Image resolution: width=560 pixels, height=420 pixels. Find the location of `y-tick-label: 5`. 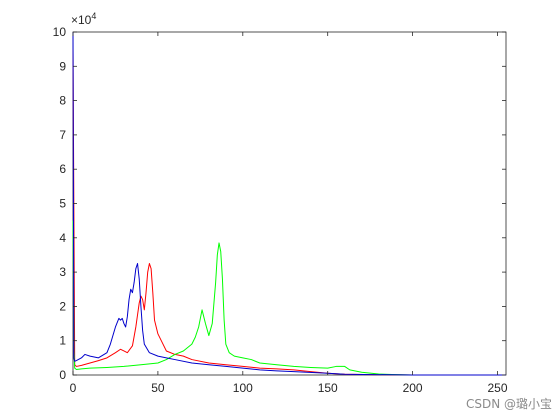

y-tick-label: 5 is located at coordinates (62, 204).